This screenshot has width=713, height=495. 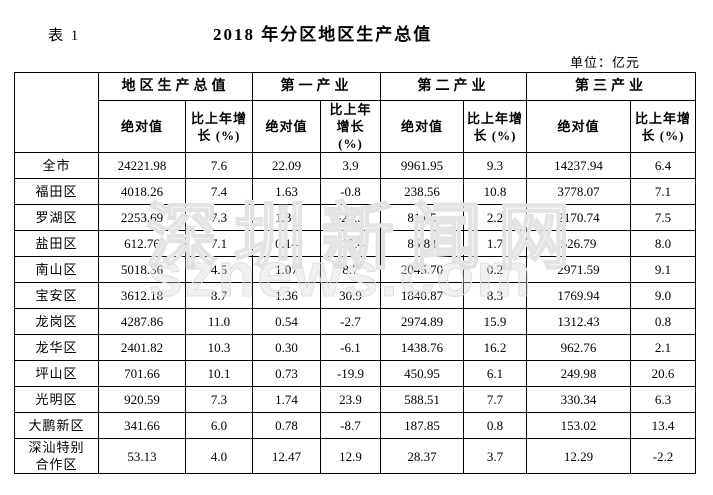 What do you see at coordinates (56, 295) in the screenshot?
I see `region-cell: 宝安区` at bounding box center [56, 295].